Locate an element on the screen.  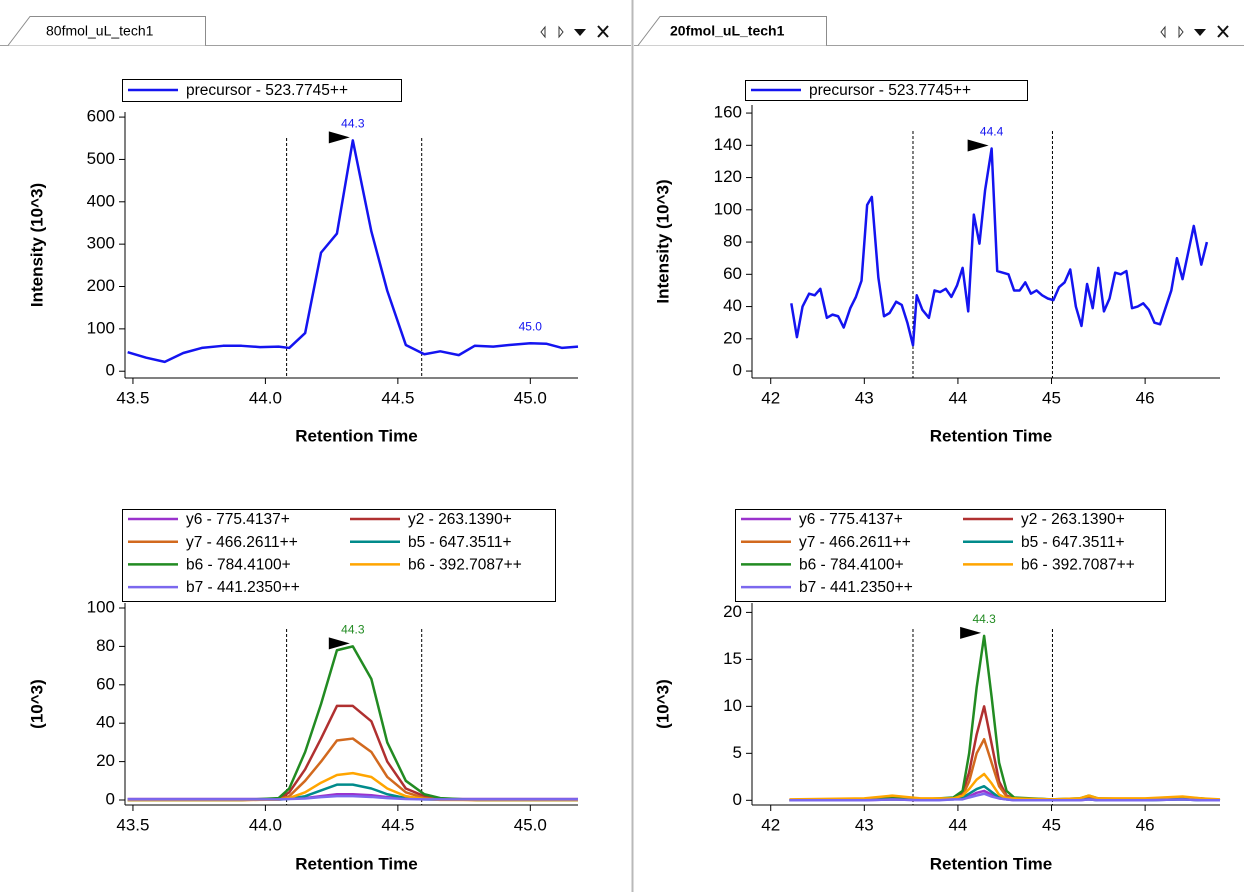
tab-shape is located at coordinates (106, 31).